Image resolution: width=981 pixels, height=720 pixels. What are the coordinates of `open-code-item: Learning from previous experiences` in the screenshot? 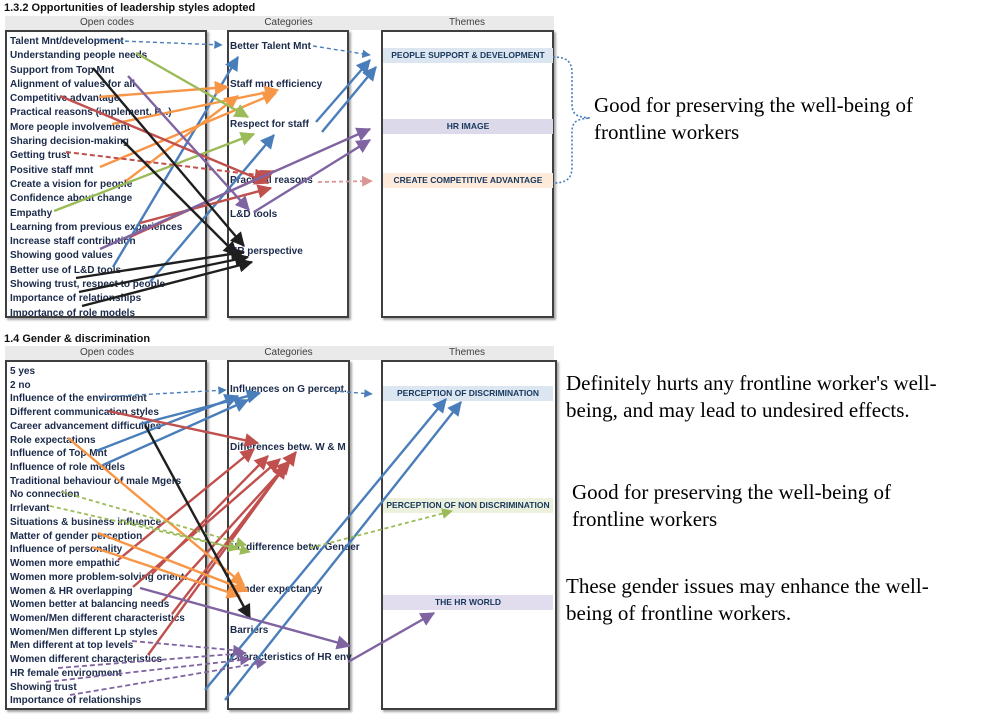 It's located at (96, 227).